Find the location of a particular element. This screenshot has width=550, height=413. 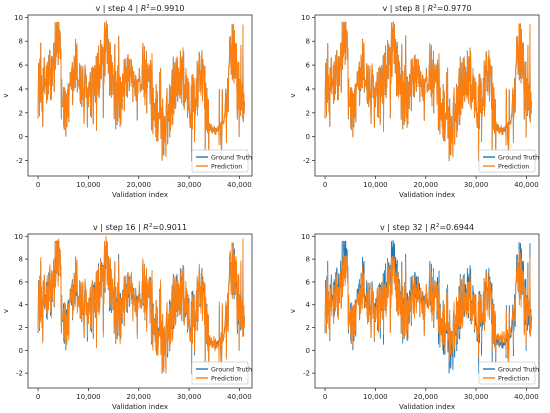

chart-title: v | step 4 | R2=0.9910 is located at coordinates (140, 8).